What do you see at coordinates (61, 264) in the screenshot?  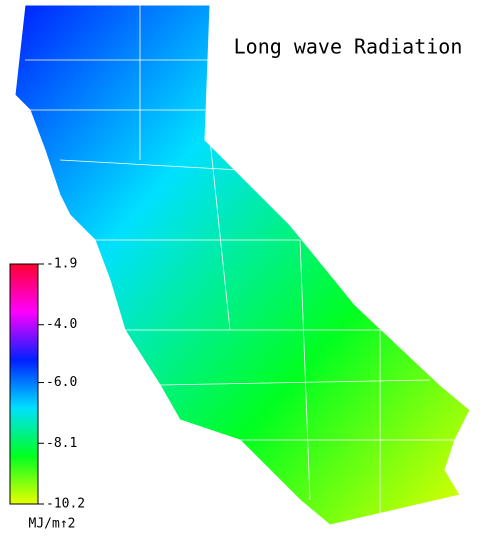 I see `tick-label: -1.9` at bounding box center [61, 264].